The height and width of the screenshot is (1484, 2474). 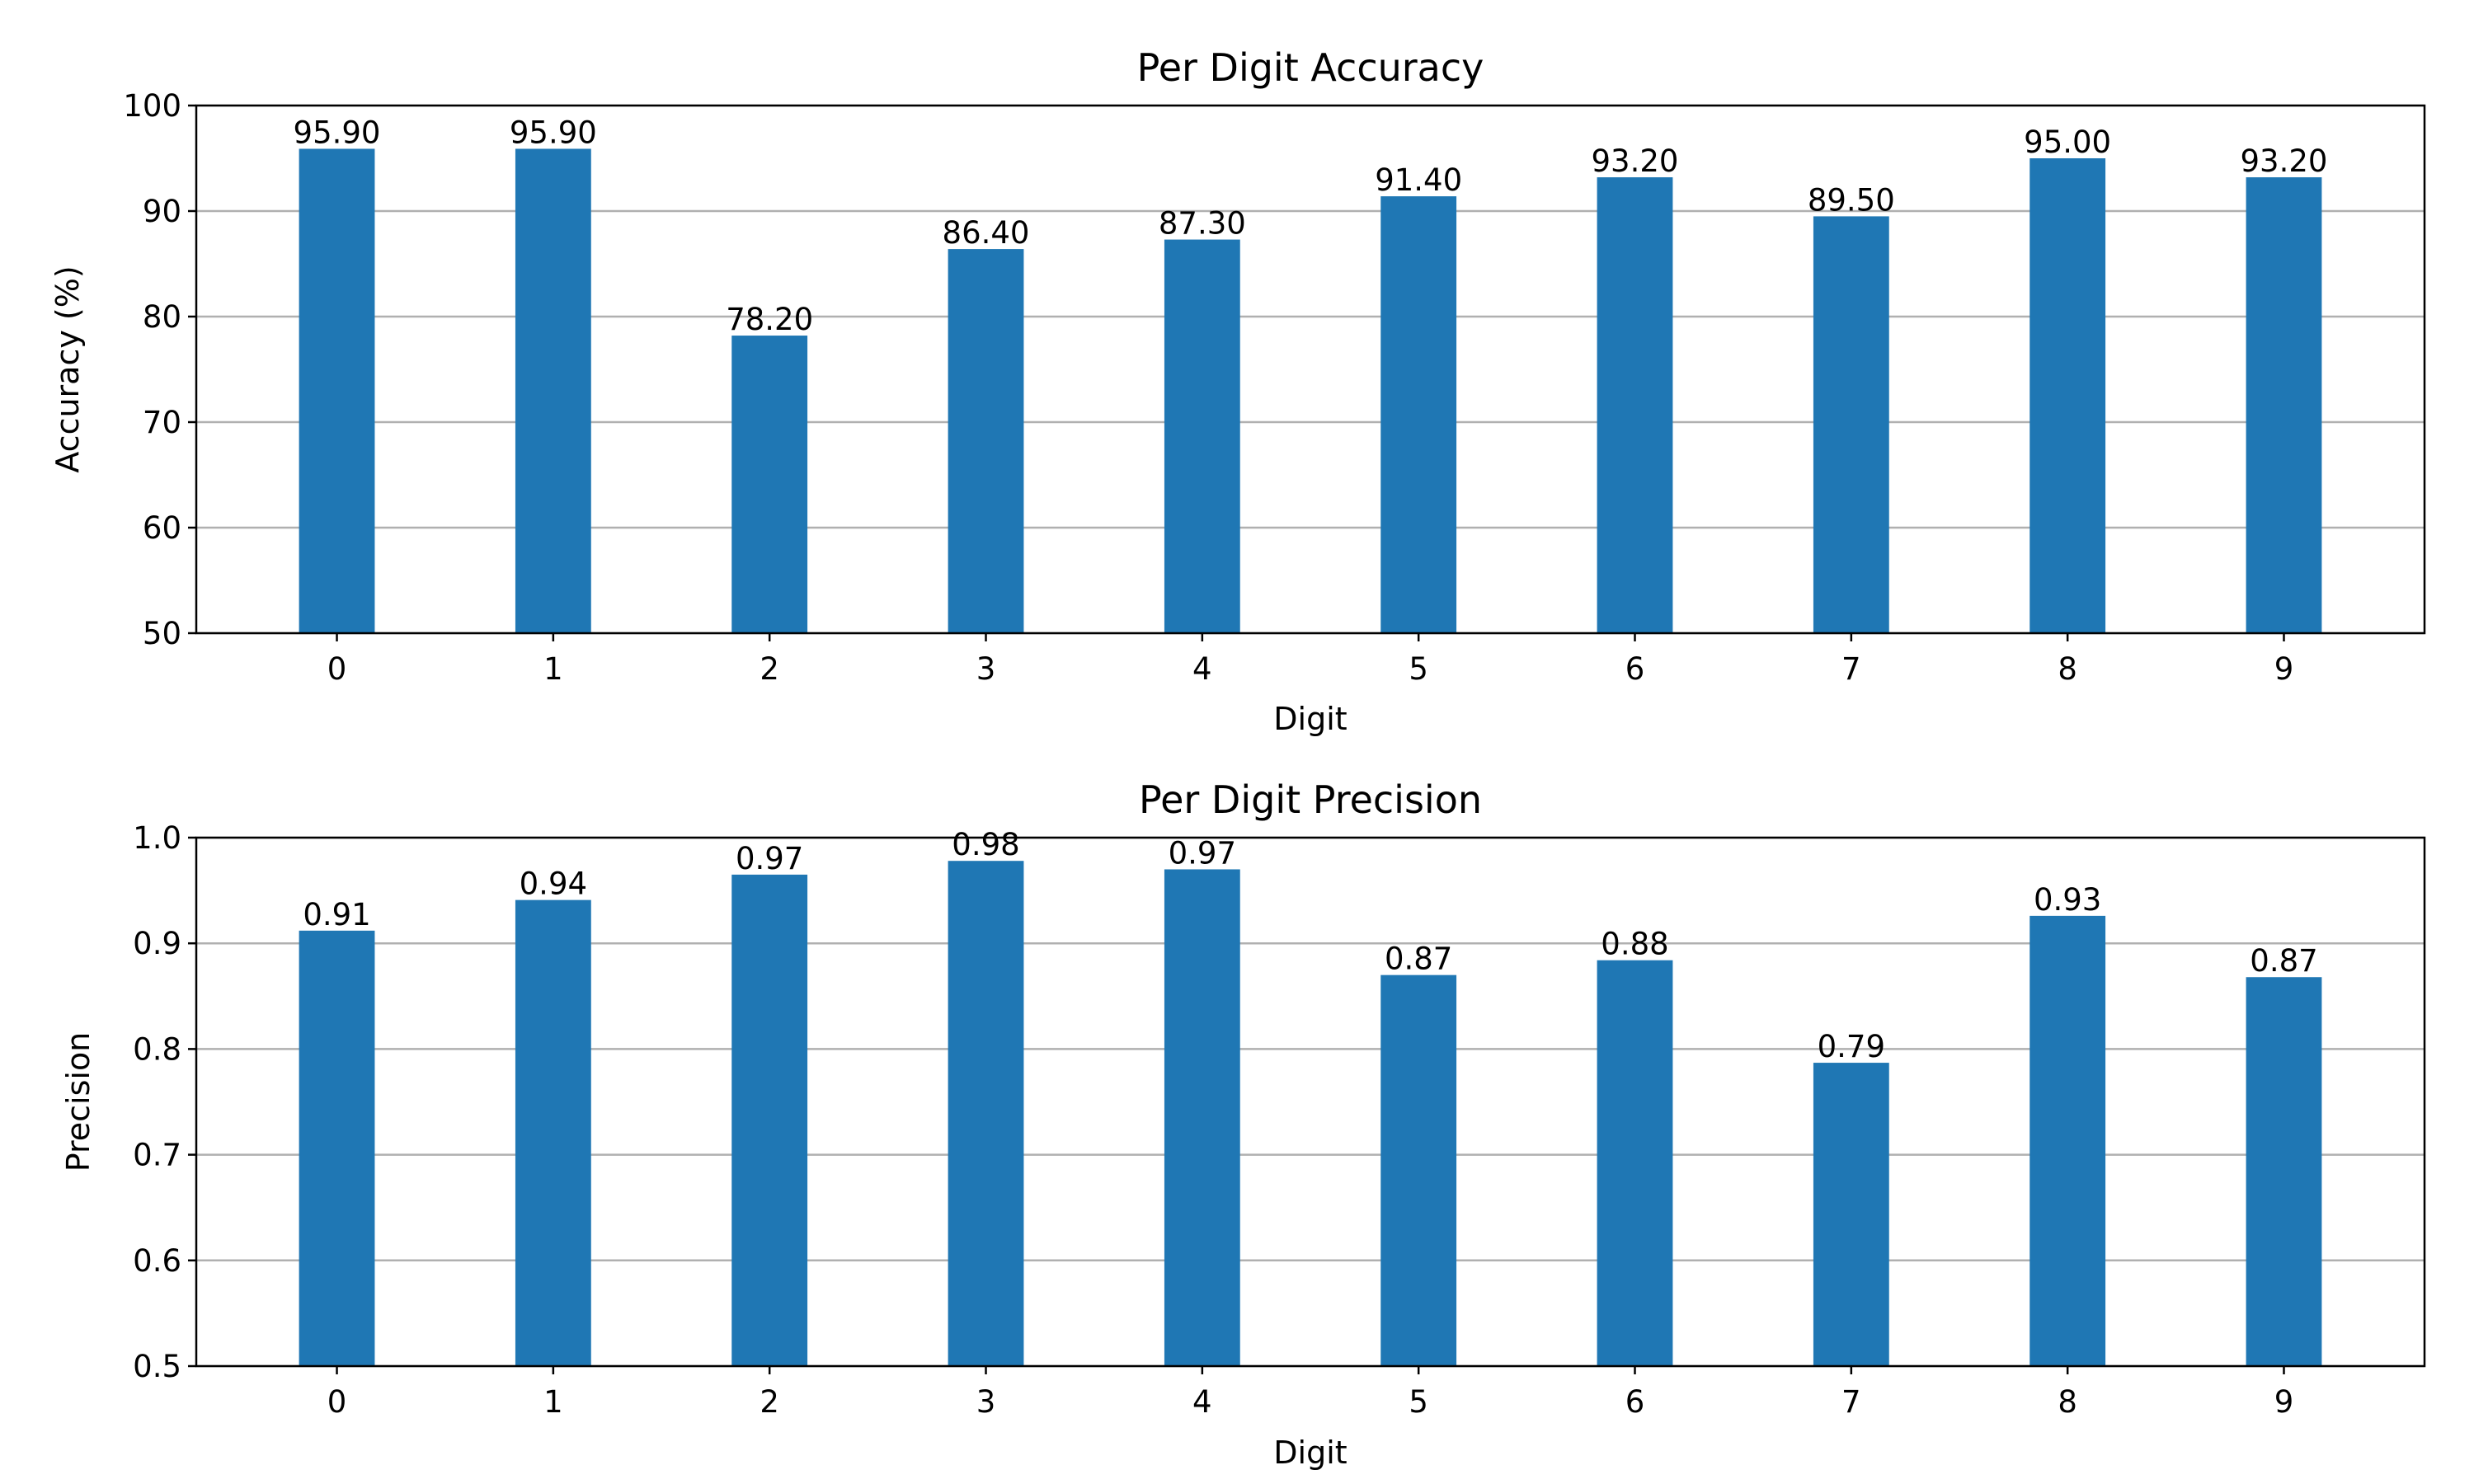 I want to click on y-axis-label: Accuracy (%), so click(x=67, y=368).